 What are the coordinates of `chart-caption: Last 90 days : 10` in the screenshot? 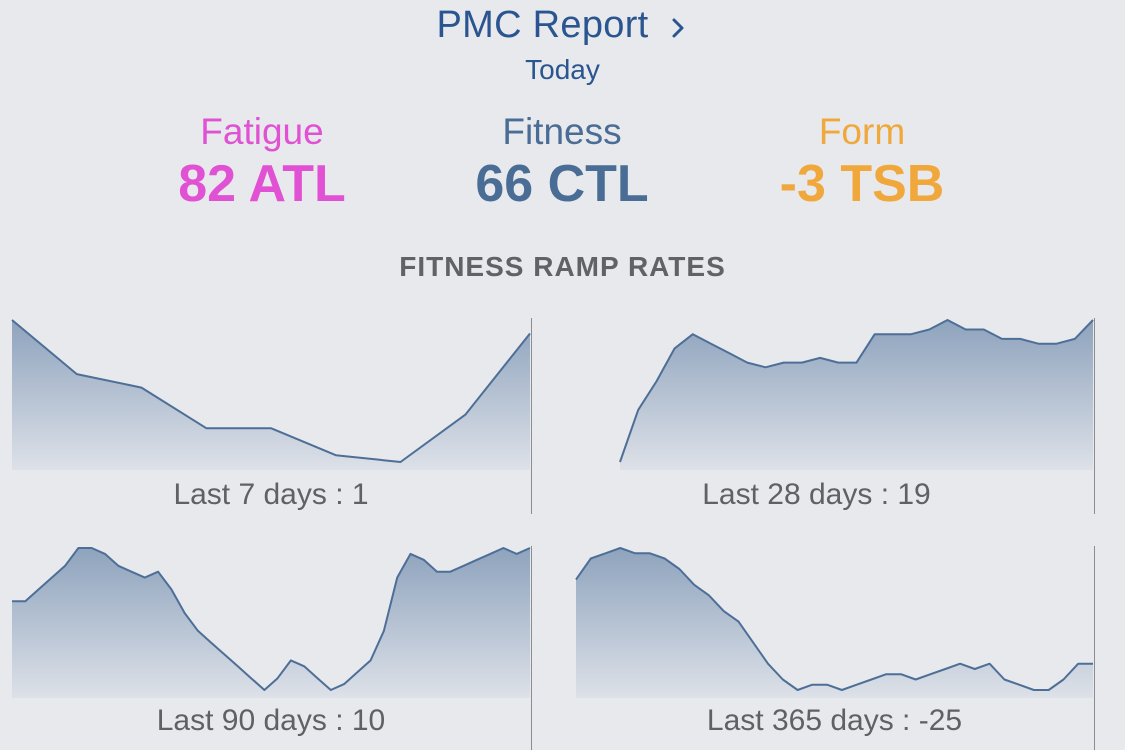 It's located at (271, 720).